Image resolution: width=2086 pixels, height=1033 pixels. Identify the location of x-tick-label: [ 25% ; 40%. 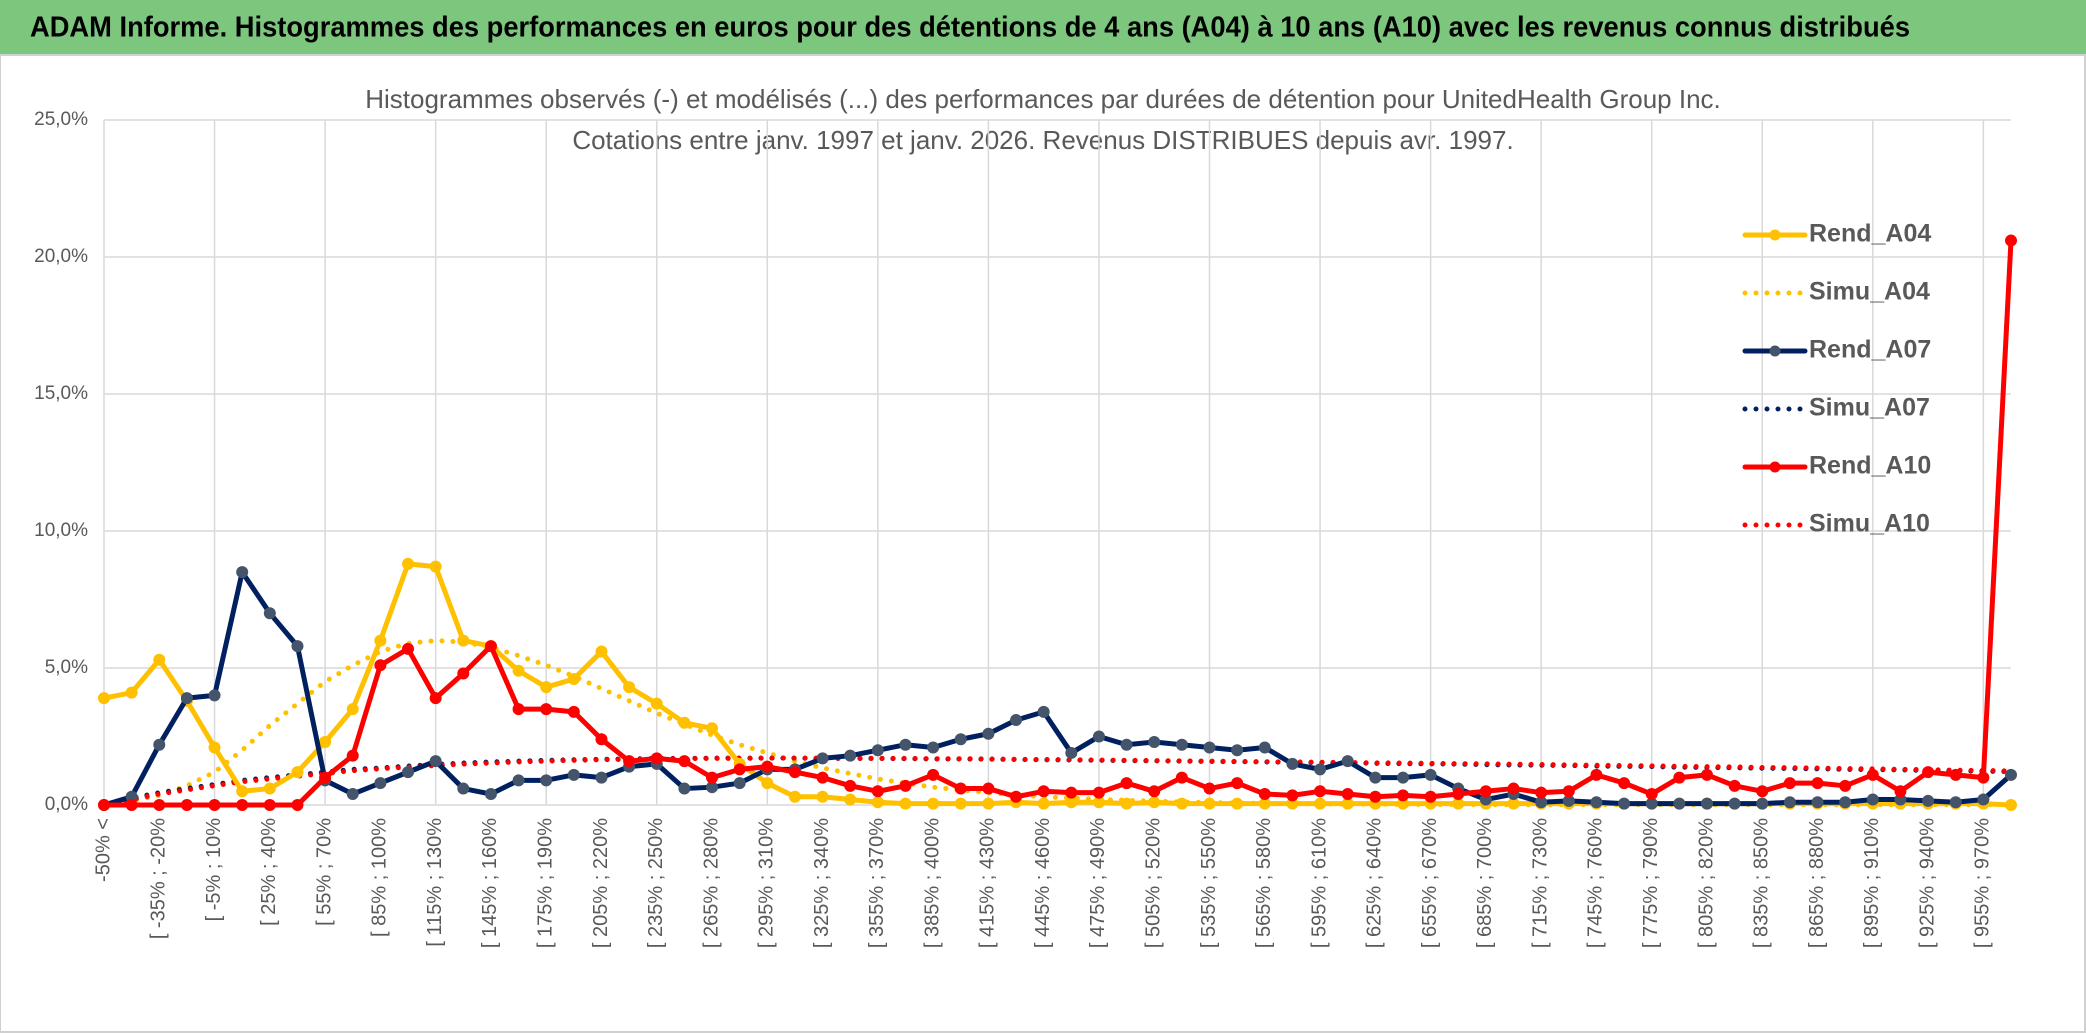
(269, 872).